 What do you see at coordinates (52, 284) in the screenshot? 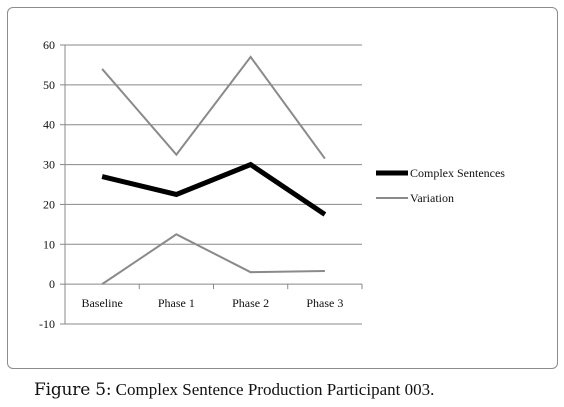
I see `y-tick-label: 0` at bounding box center [52, 284].